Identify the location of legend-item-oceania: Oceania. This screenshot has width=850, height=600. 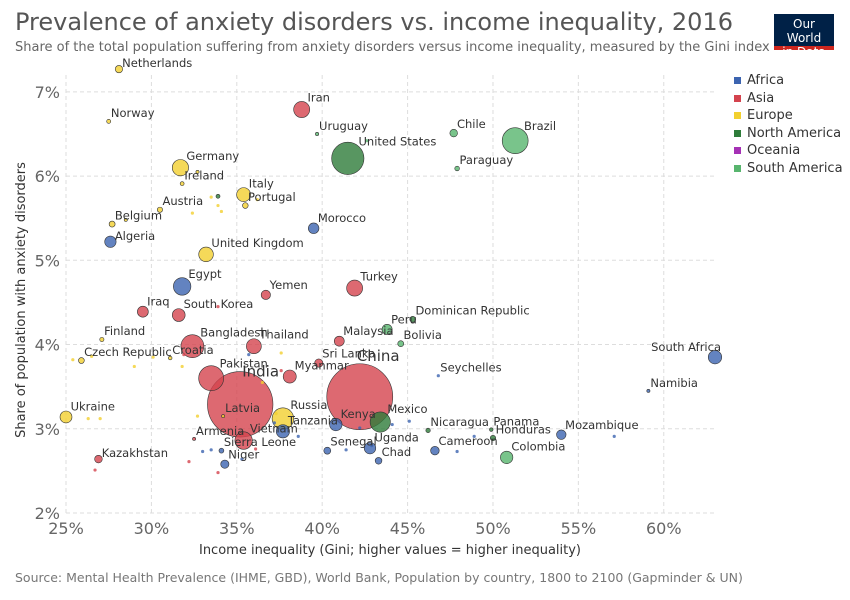
(788, 151).